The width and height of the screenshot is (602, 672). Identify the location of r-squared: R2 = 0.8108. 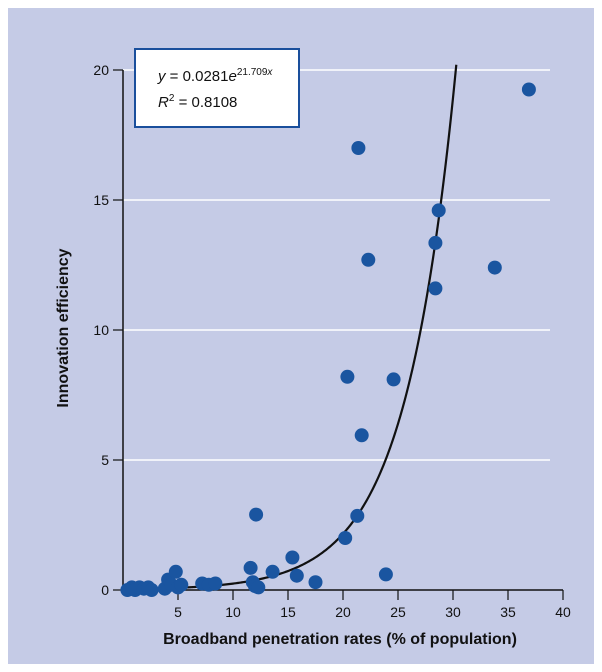
(228, 103).